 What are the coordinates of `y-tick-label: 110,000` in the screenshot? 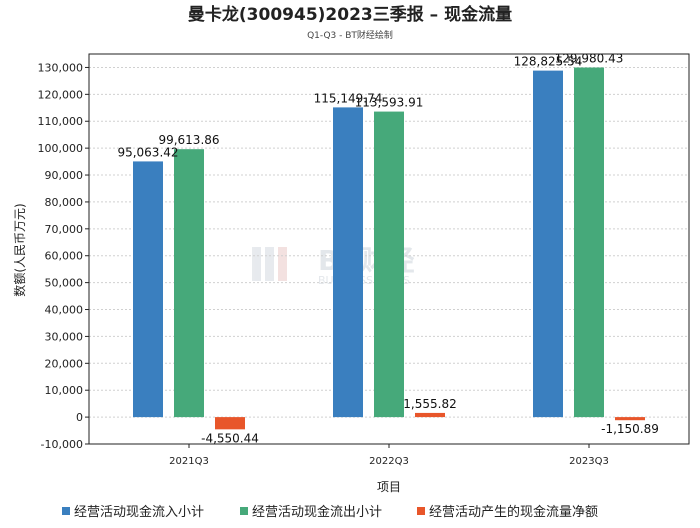 It's located at (61, 121).